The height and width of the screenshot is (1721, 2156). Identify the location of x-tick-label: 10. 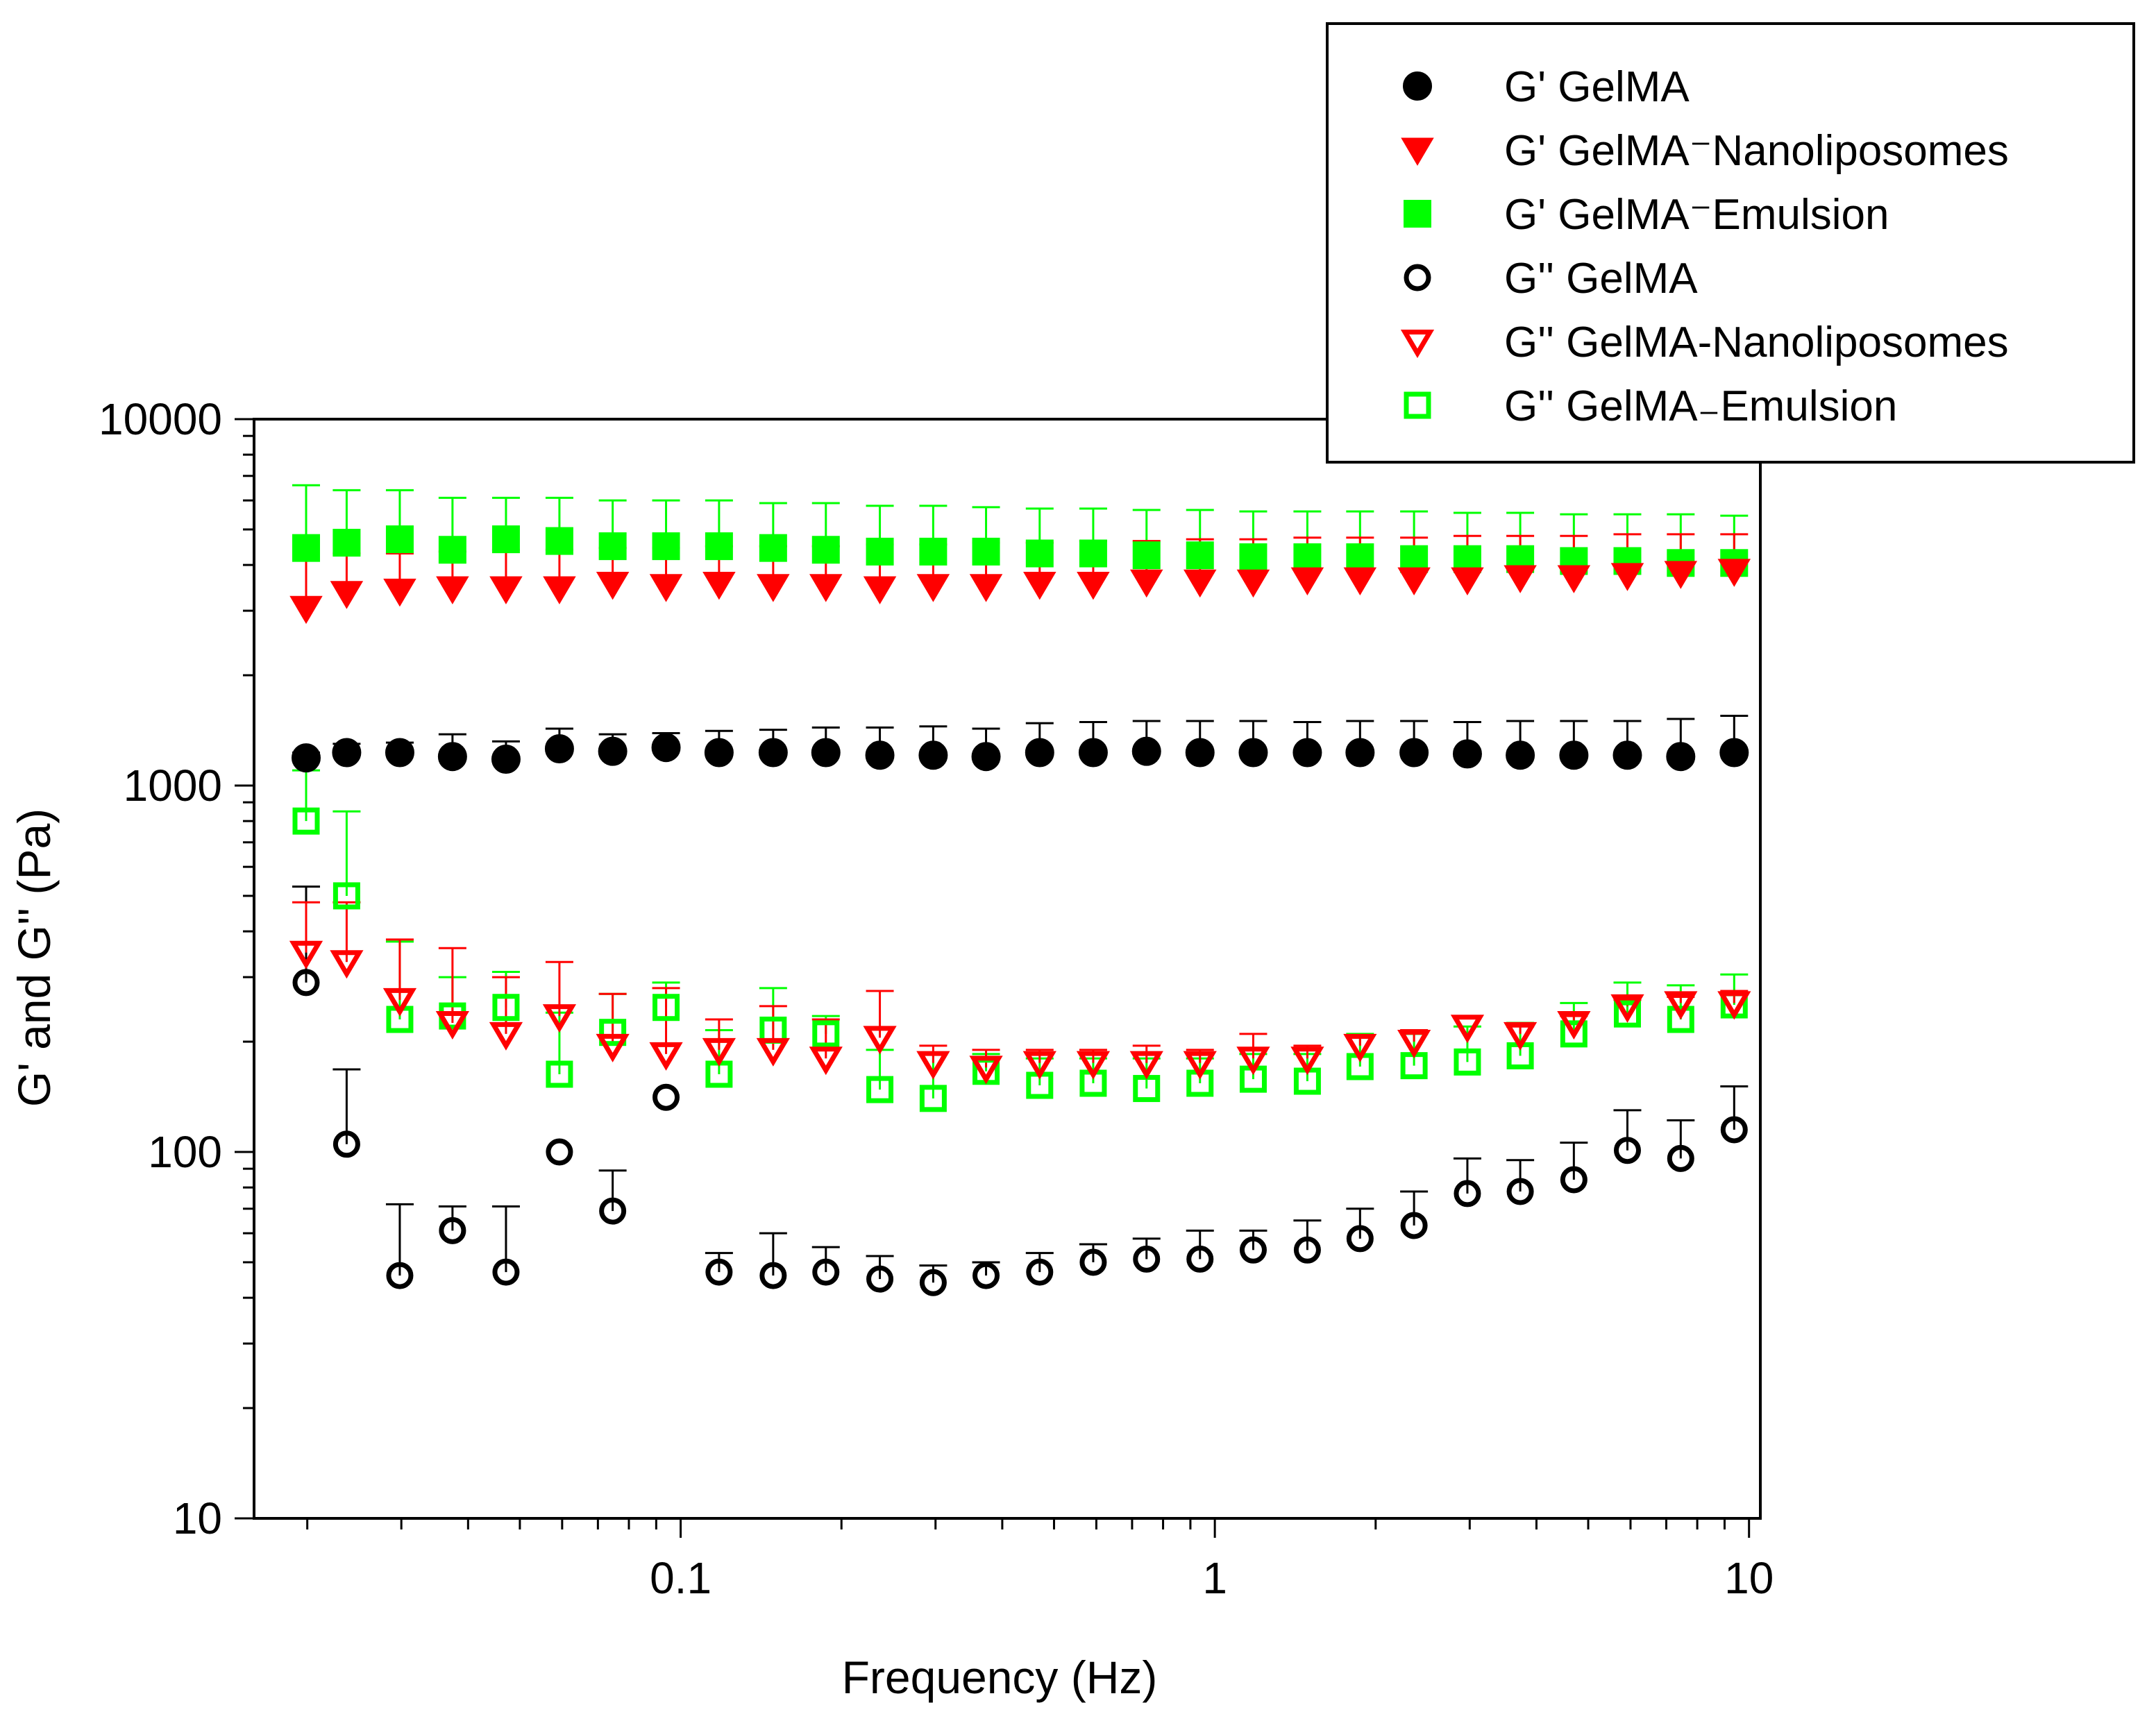
(1749, 1578).